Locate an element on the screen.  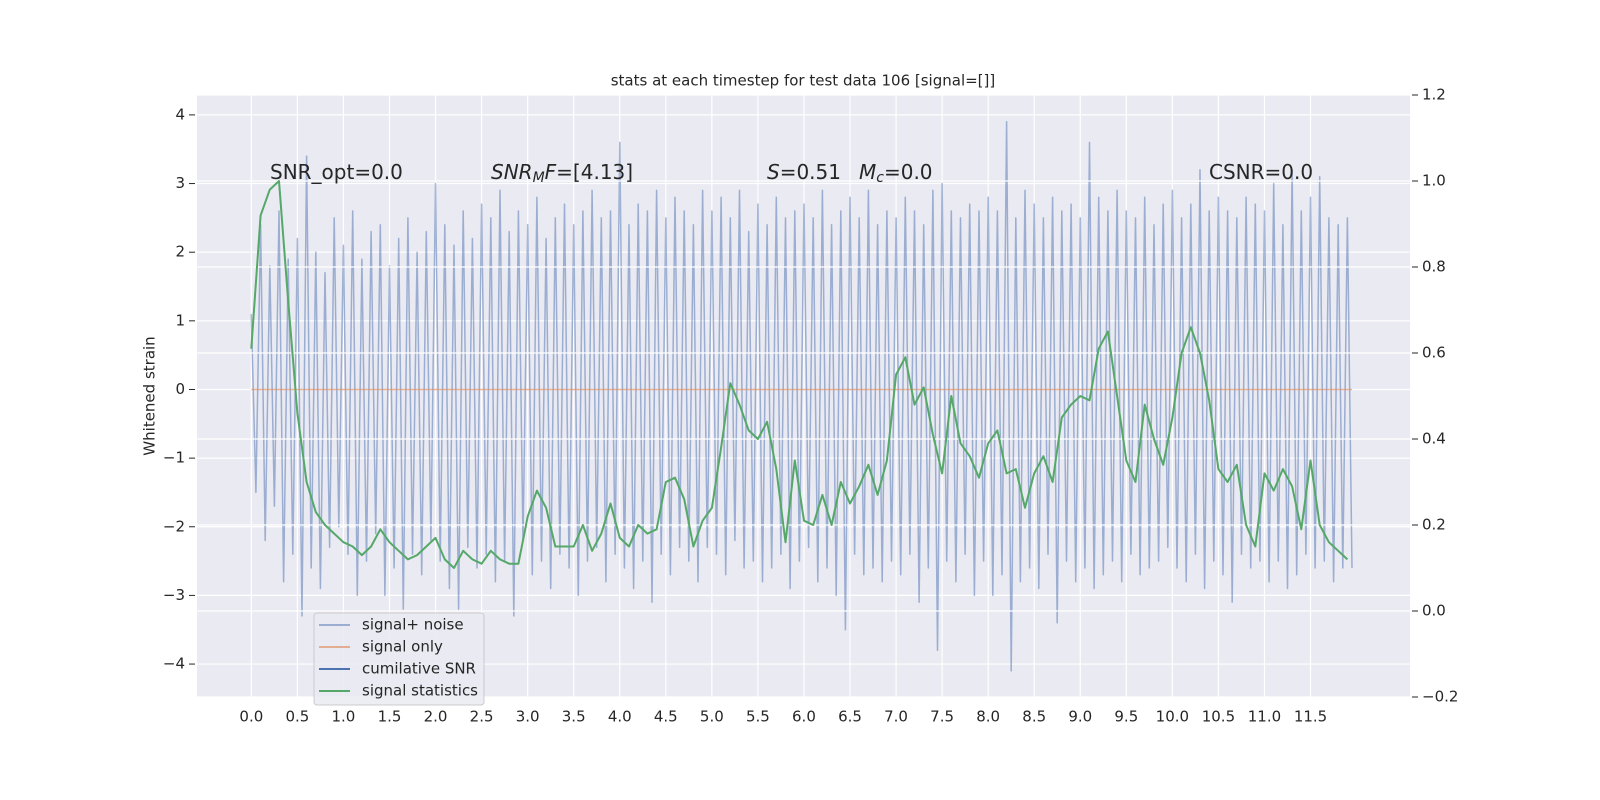
x-tick-label: 7.5 is located at coordinates (942, 717).